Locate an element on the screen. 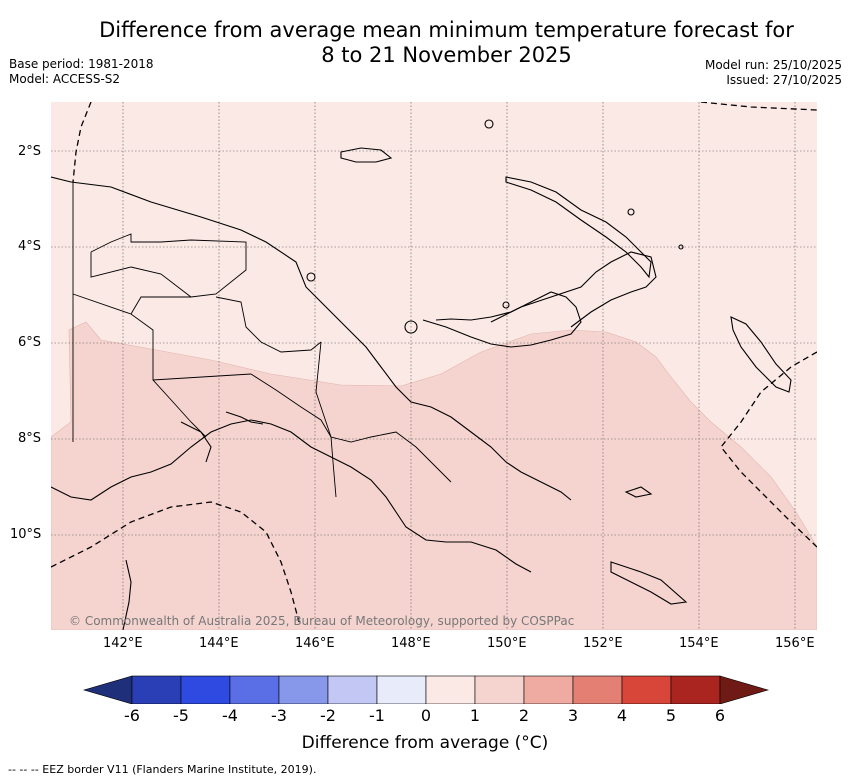  lat-label-4s: 4°S is located at coordinates (30, 246).